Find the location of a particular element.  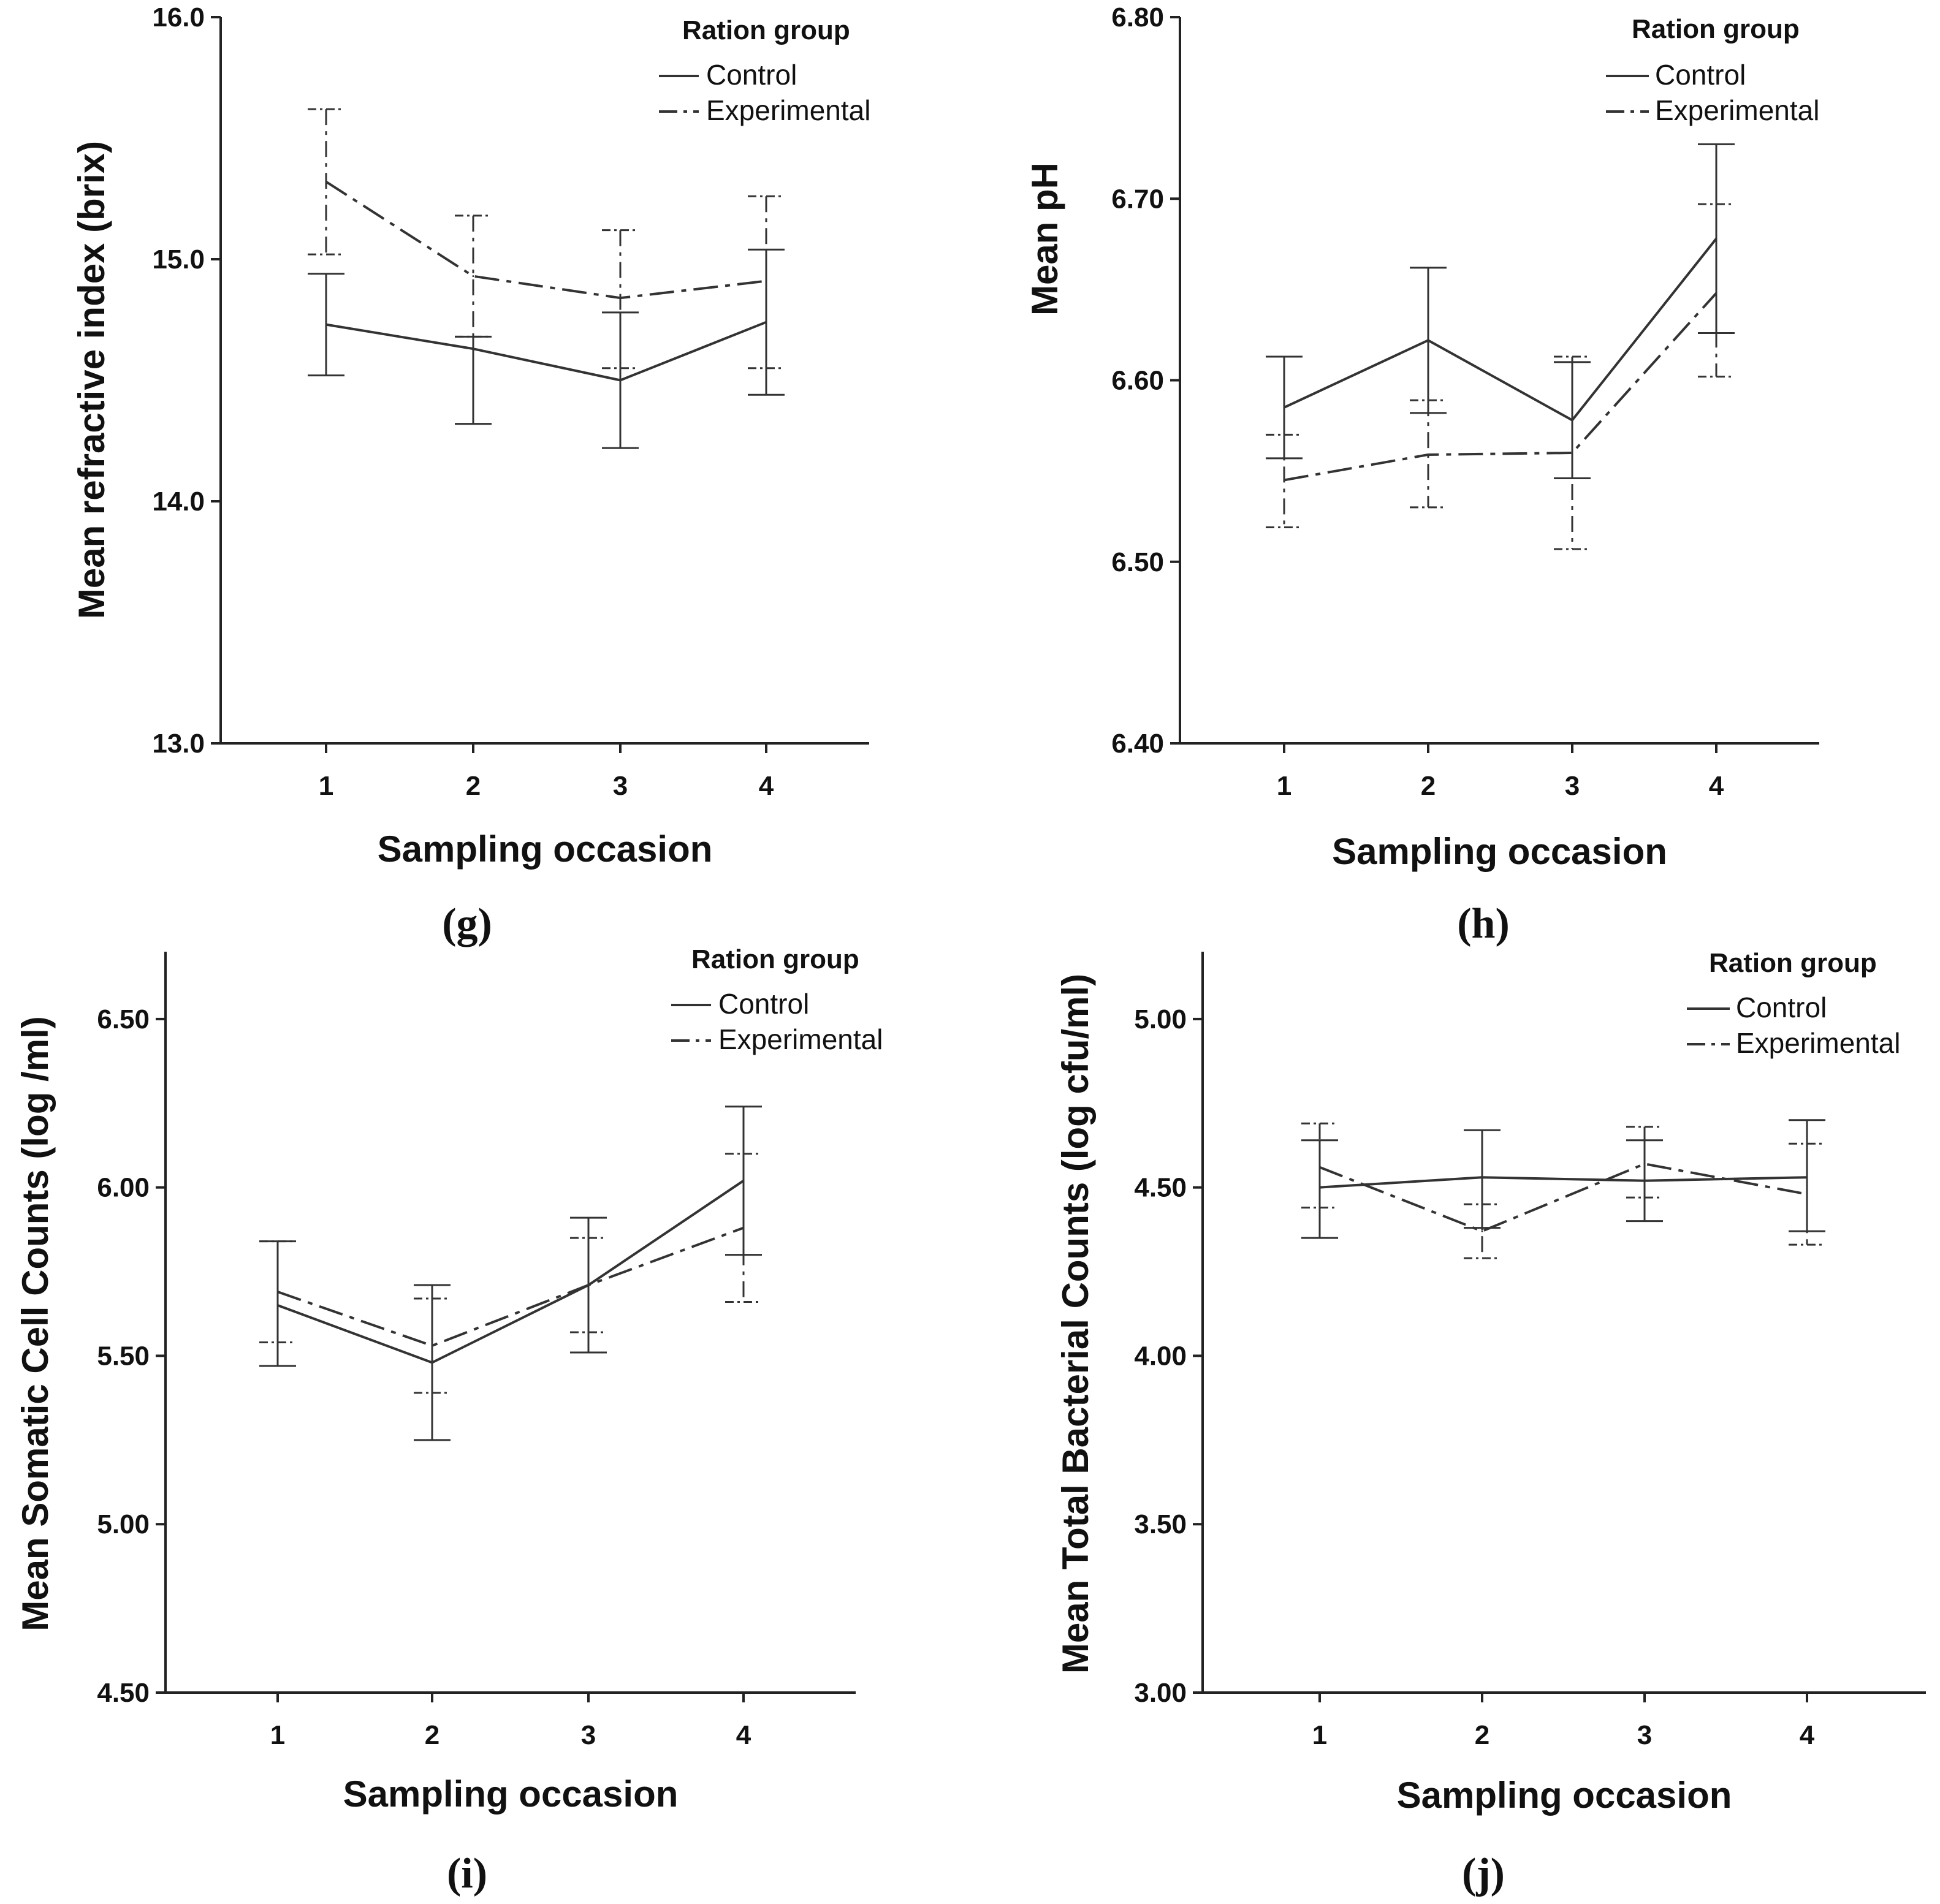

y-tick-label: 6.70 is located at coordinates (1137, 199).